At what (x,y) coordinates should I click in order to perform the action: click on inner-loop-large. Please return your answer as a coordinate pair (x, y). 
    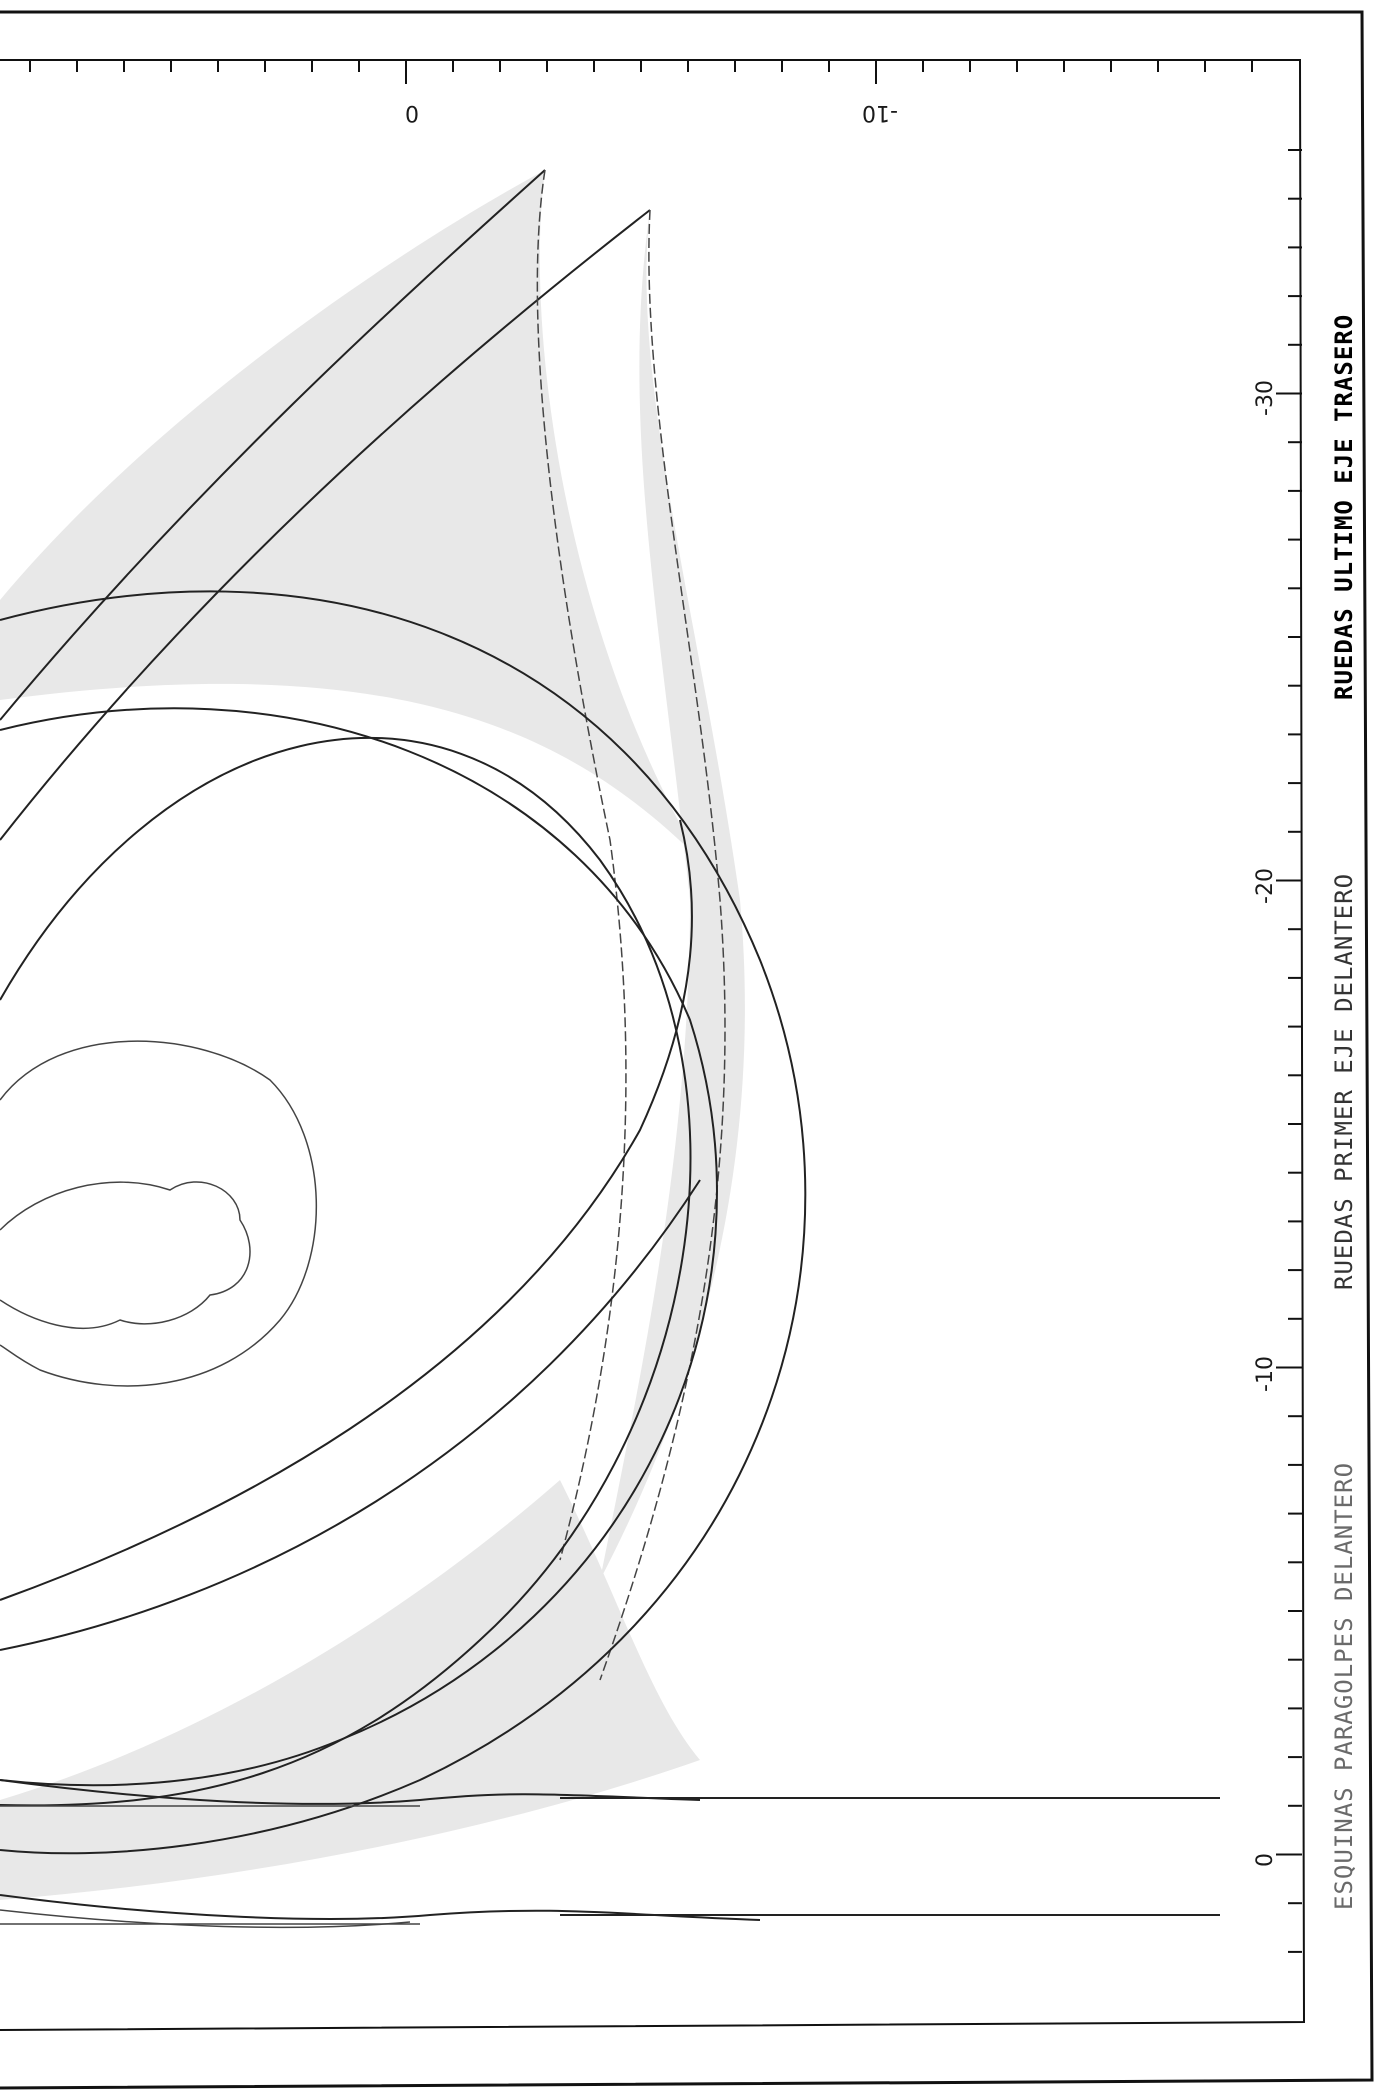
    Looking at the image, I should click on (159, 1213).